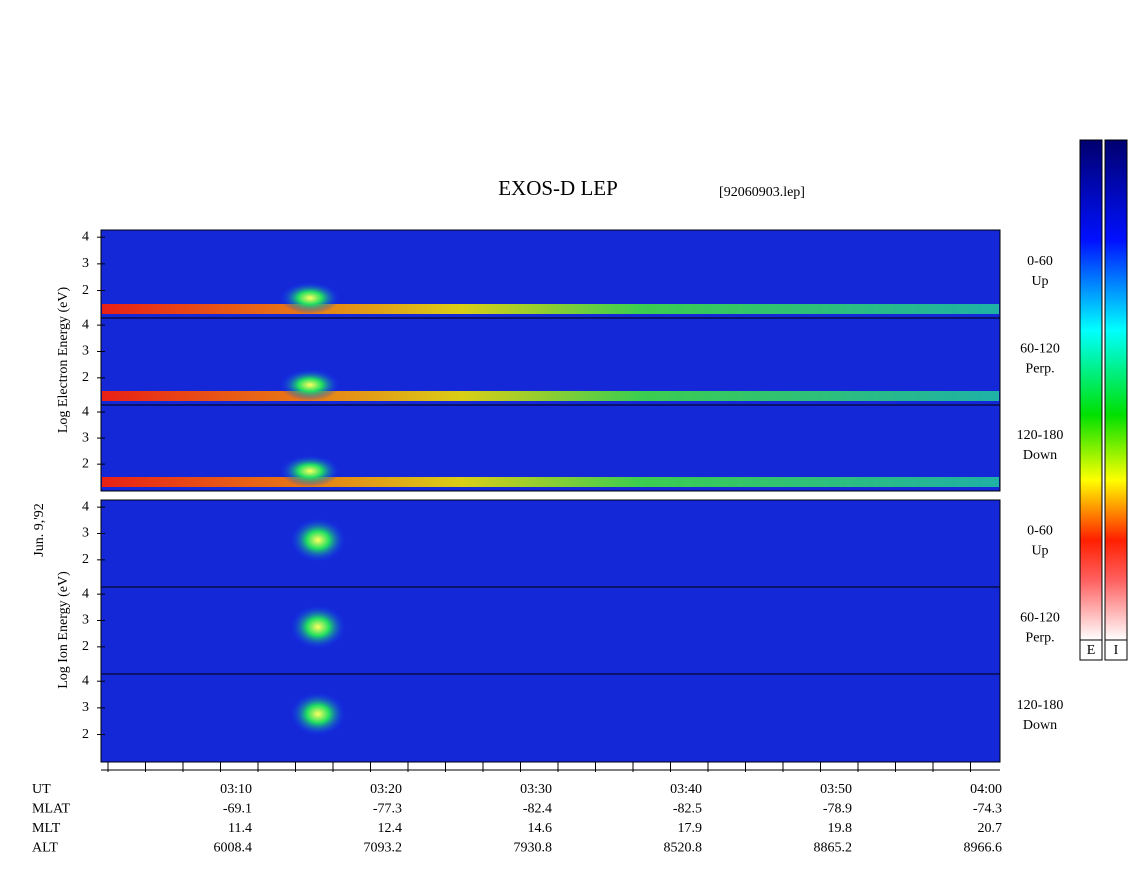 The height and width of the screenshot is (875, 1130). Describe the element at coordinates (390, 828) in the screenshot. I see `footer-value: 12.4` at that location.